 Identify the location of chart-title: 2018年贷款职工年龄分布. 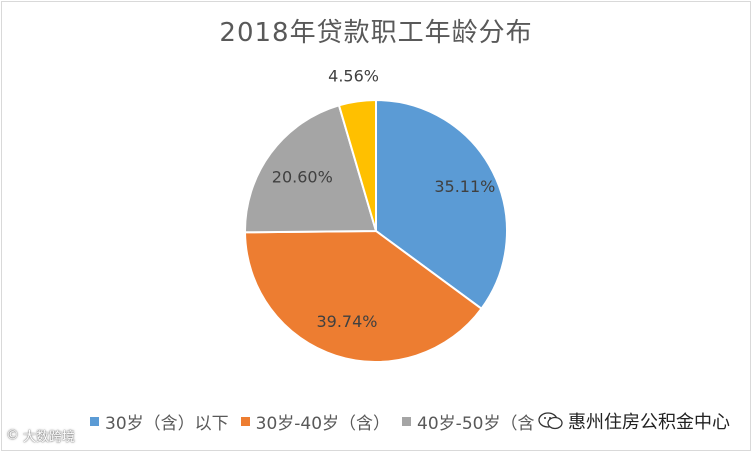
(376, 33).